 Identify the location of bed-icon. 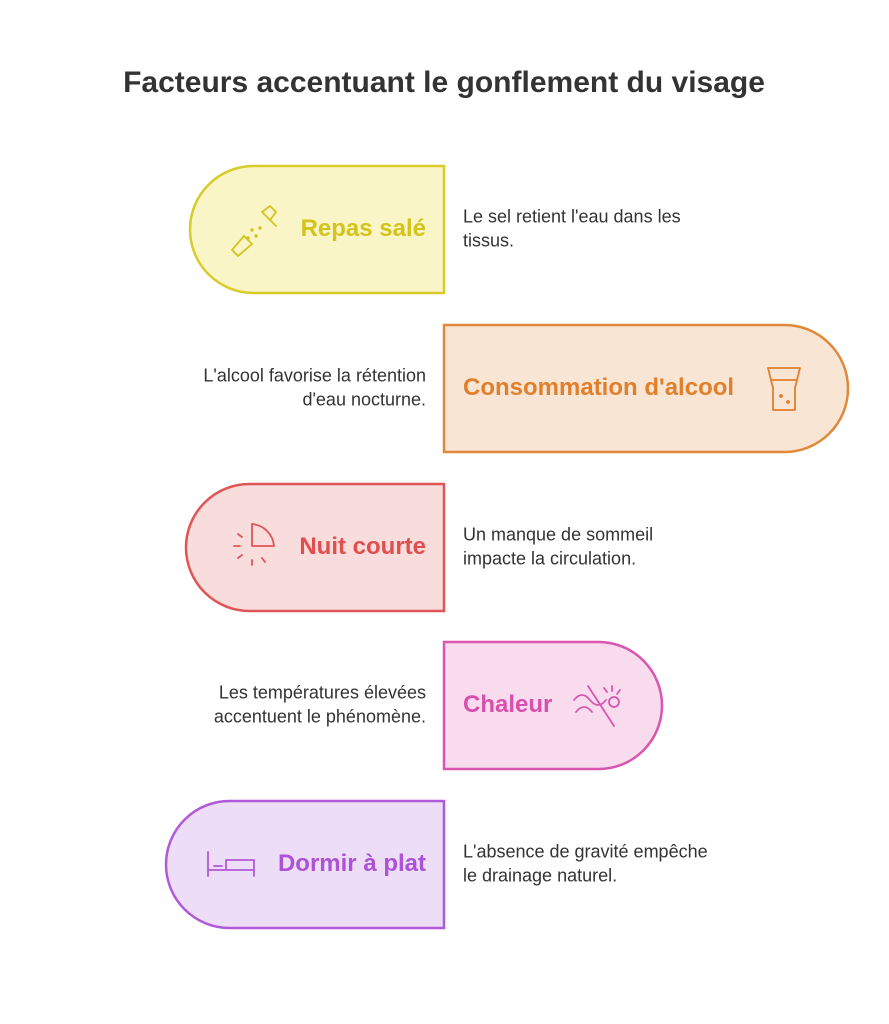
(231, 864).